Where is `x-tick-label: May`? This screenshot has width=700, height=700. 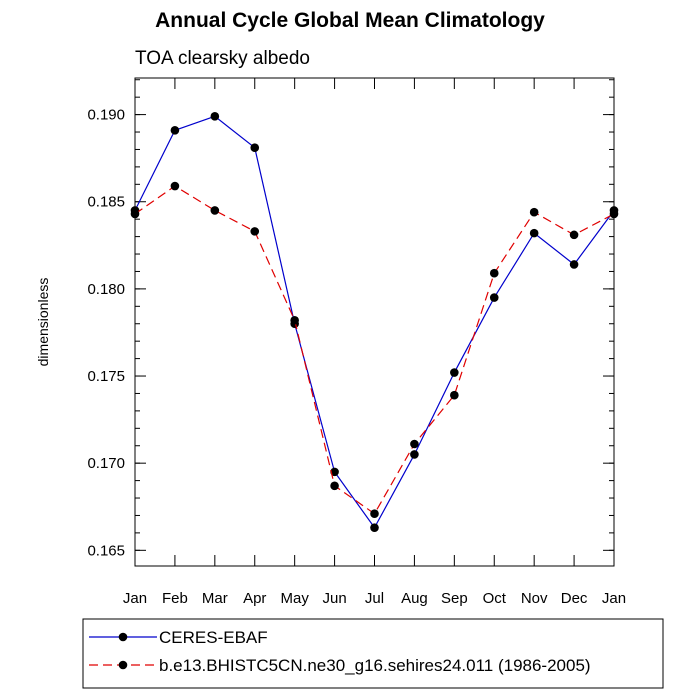 x-tick-label: May is located at coordinates (294, 598).